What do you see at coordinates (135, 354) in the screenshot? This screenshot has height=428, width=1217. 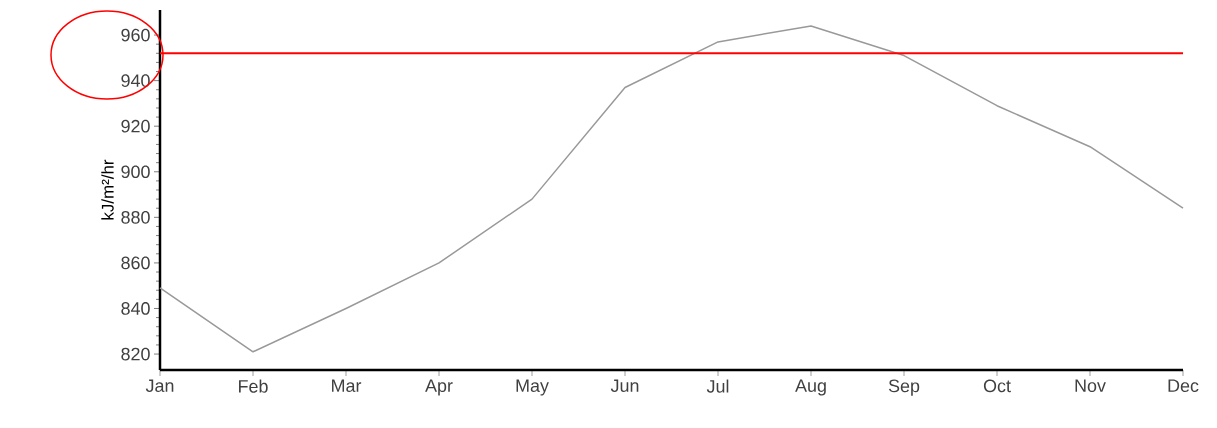 I see `y-tick-label: 820` at bounding box center [135, 354].